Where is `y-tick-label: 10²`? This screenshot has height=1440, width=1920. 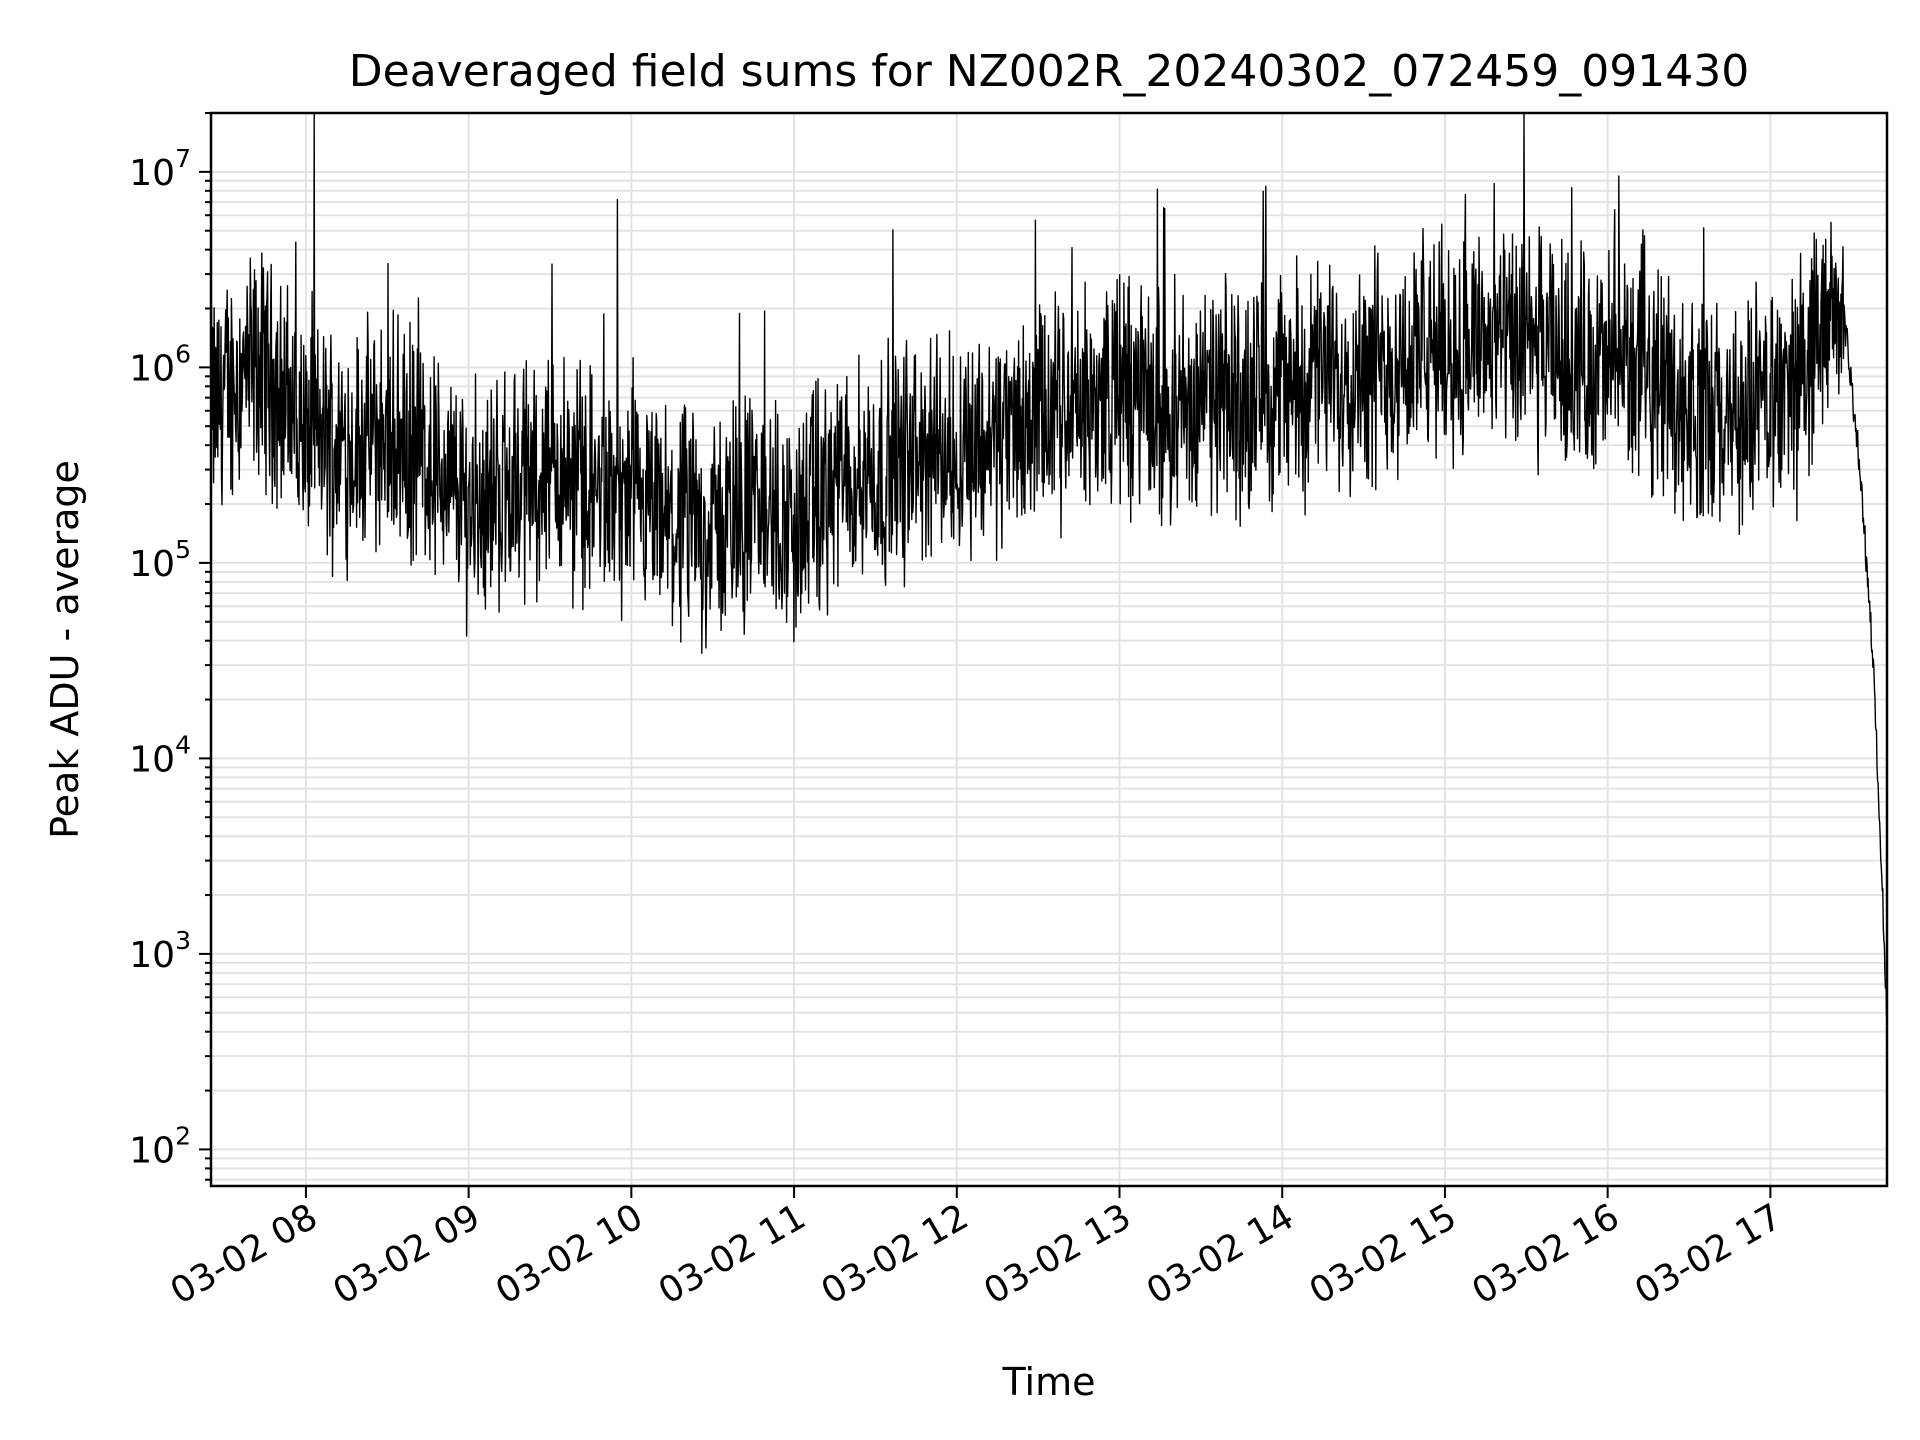 y-tick-label: 10² is located at coordinates (160, 1146).